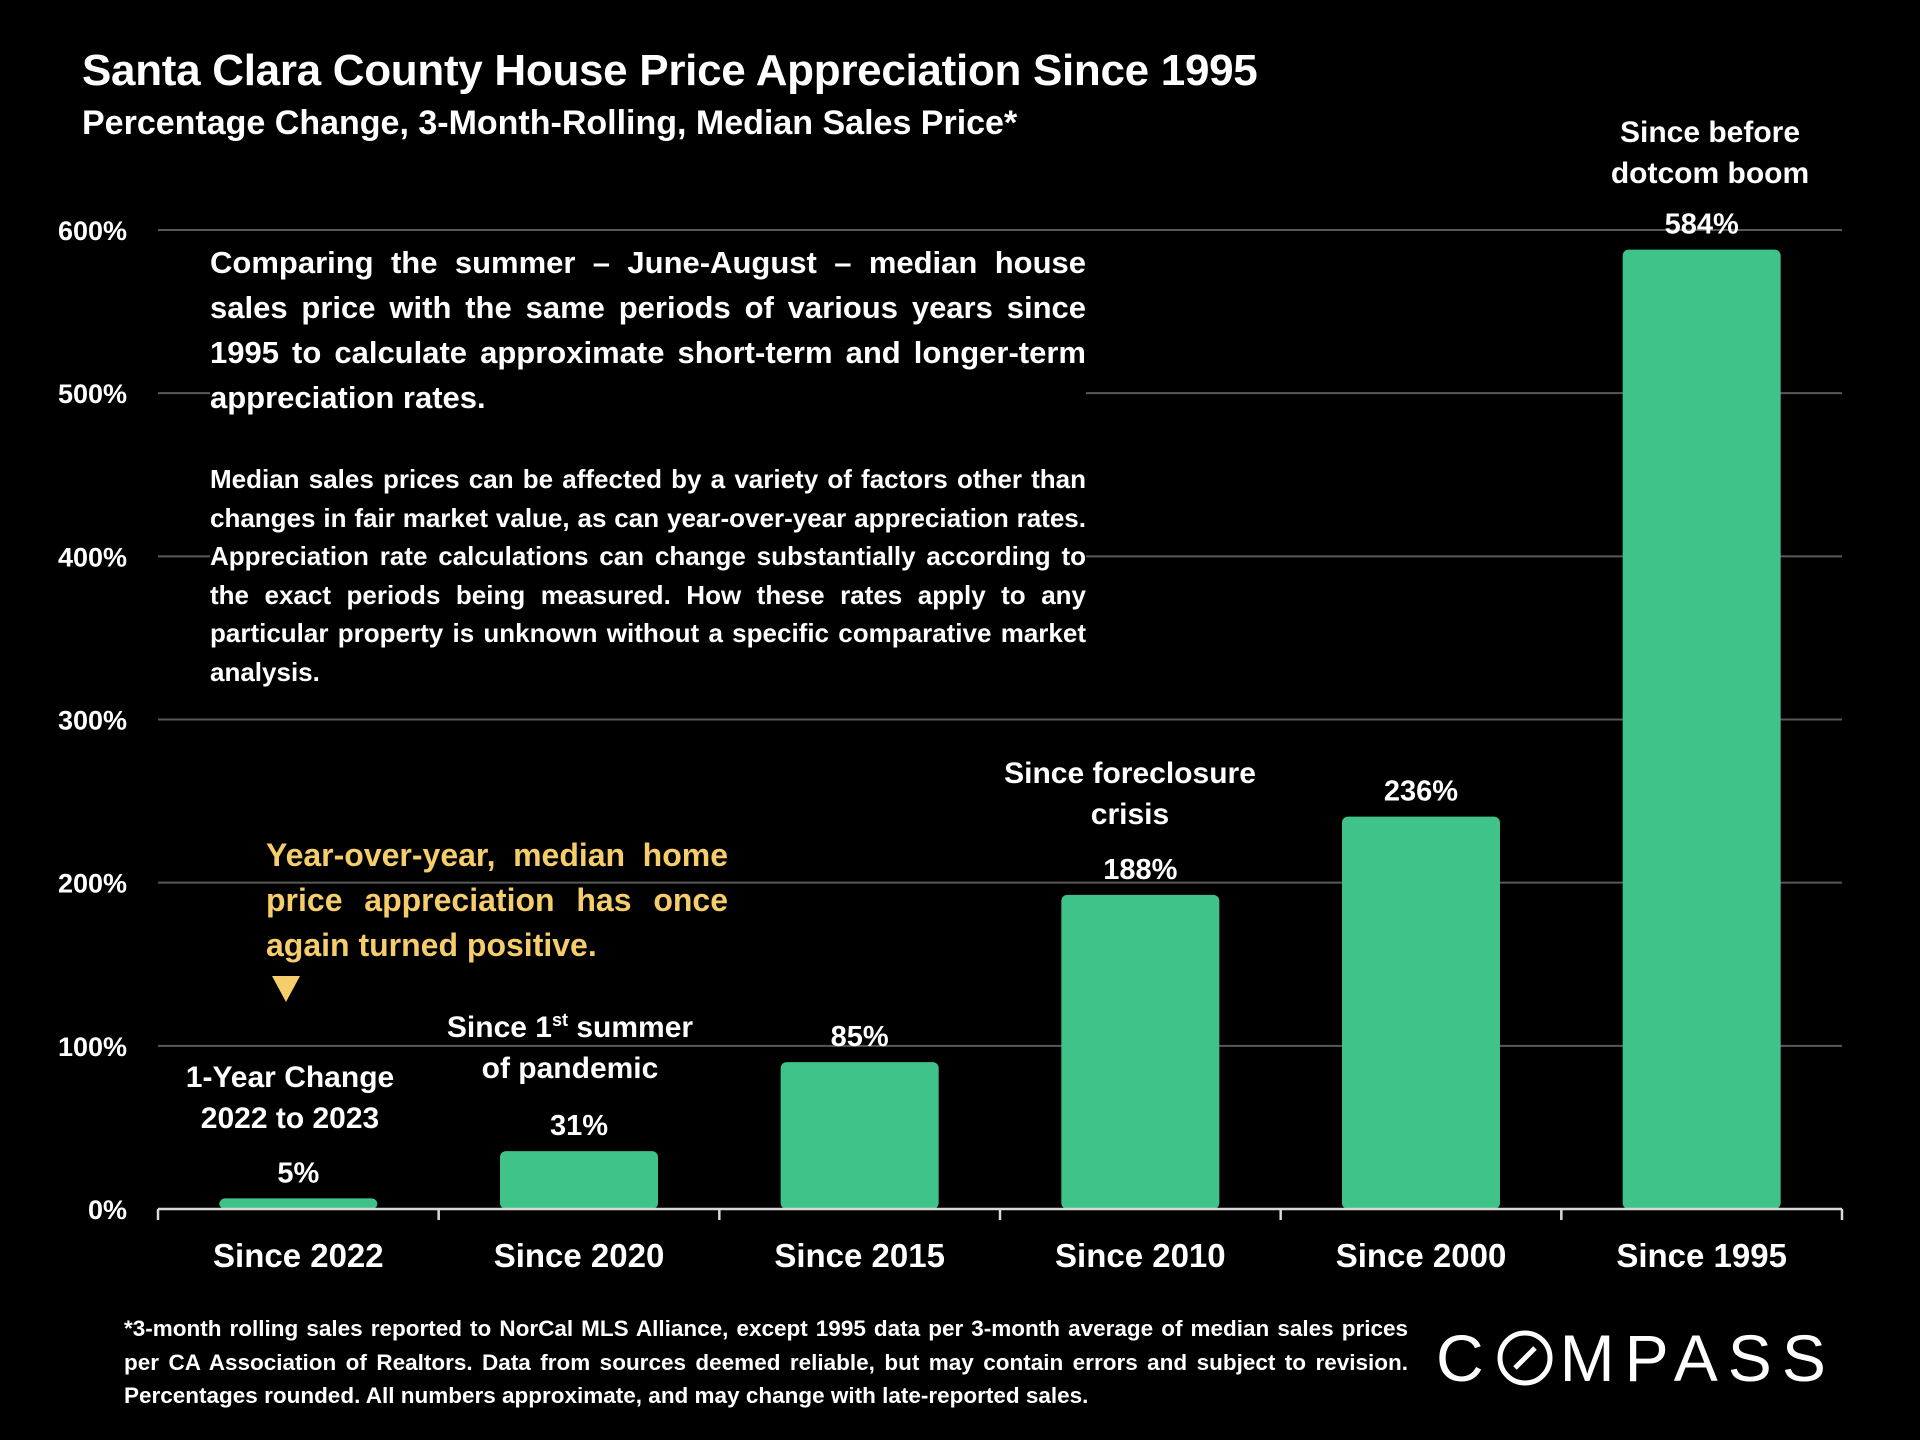 The width and height of the screenshot is (1920, 1440). I want to click on data-label: 5%, so click(298, 1173).